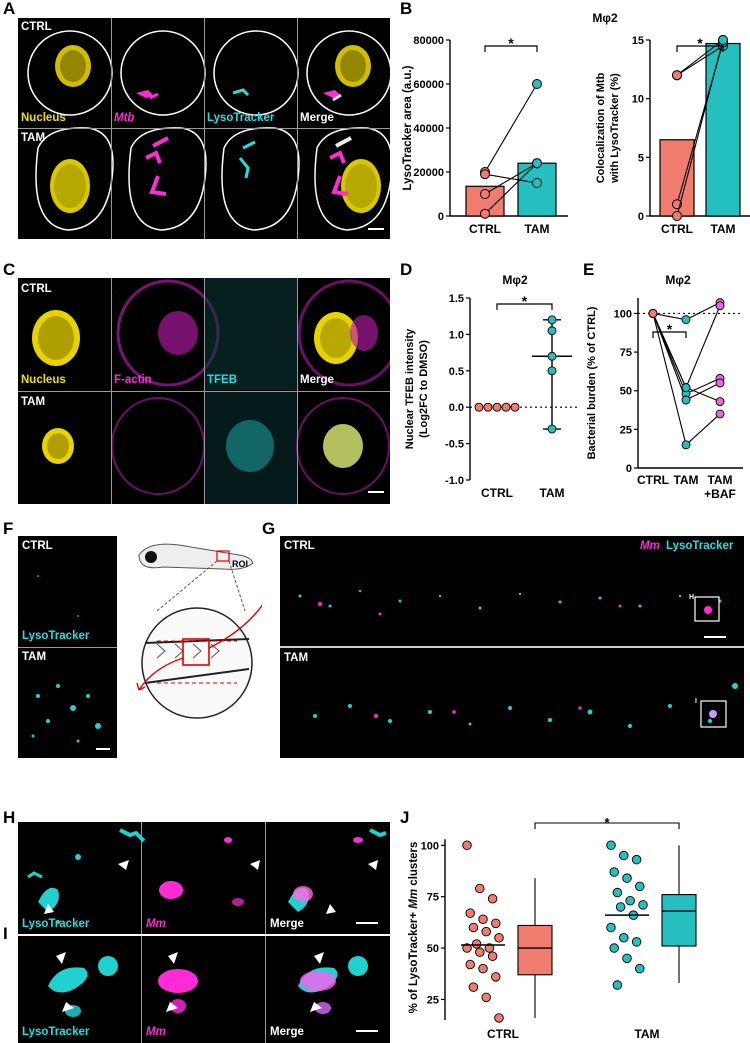 The width and height of the screenshot is (750, 1043). What do you see at coordinates (43, 380) in the screenshot?
I see `panel-c-channel-nucleus: Nucleus` at bounding box center [43, 380].